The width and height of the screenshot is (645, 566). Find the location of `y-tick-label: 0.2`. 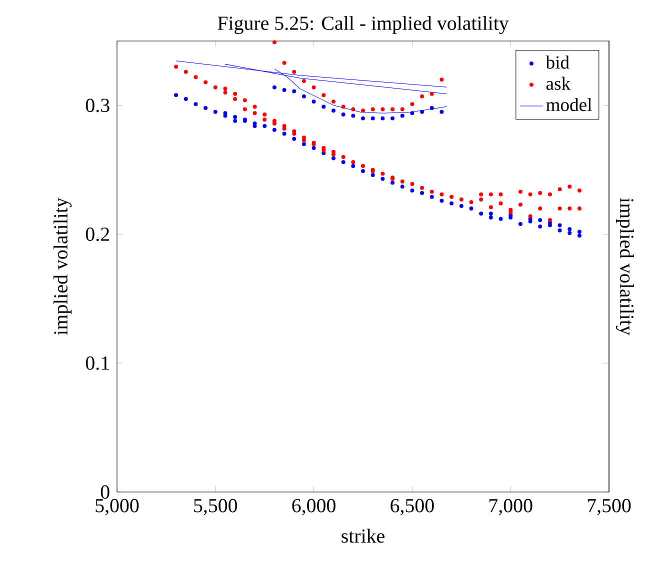

y-tick-label: 0.2 is located at coordinates (97, 235).